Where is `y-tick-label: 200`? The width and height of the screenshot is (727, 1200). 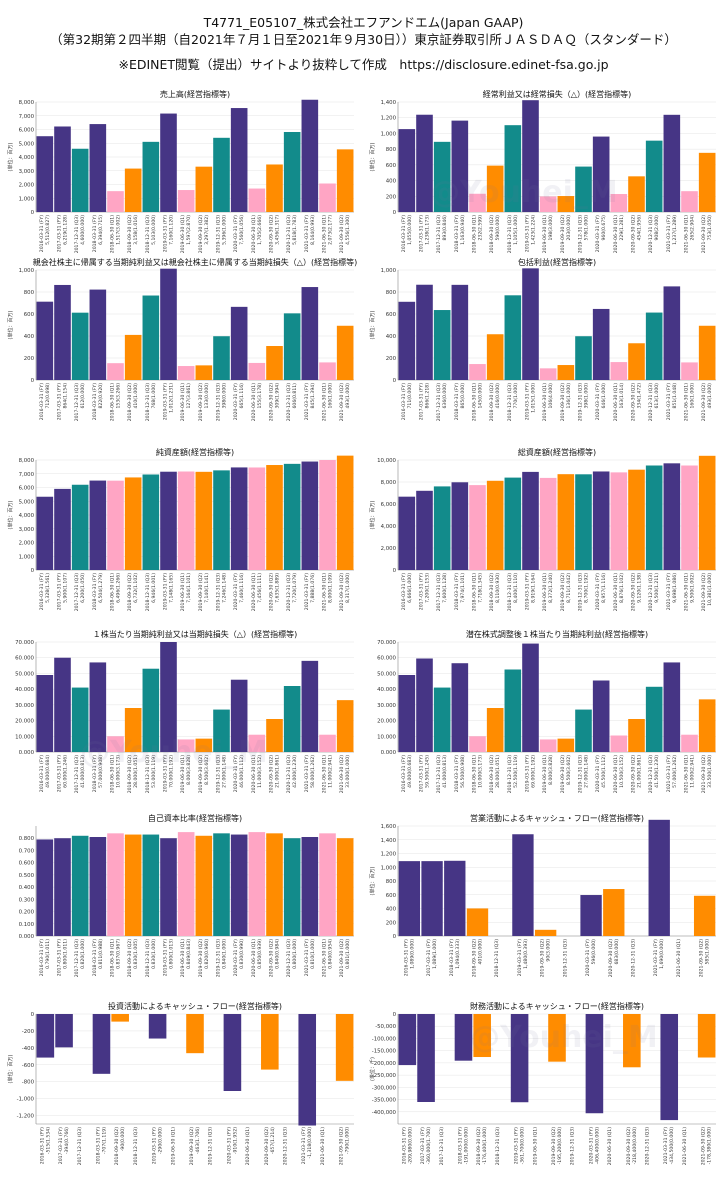
y-tick-label: 200 is located at coordinates (391, 923).